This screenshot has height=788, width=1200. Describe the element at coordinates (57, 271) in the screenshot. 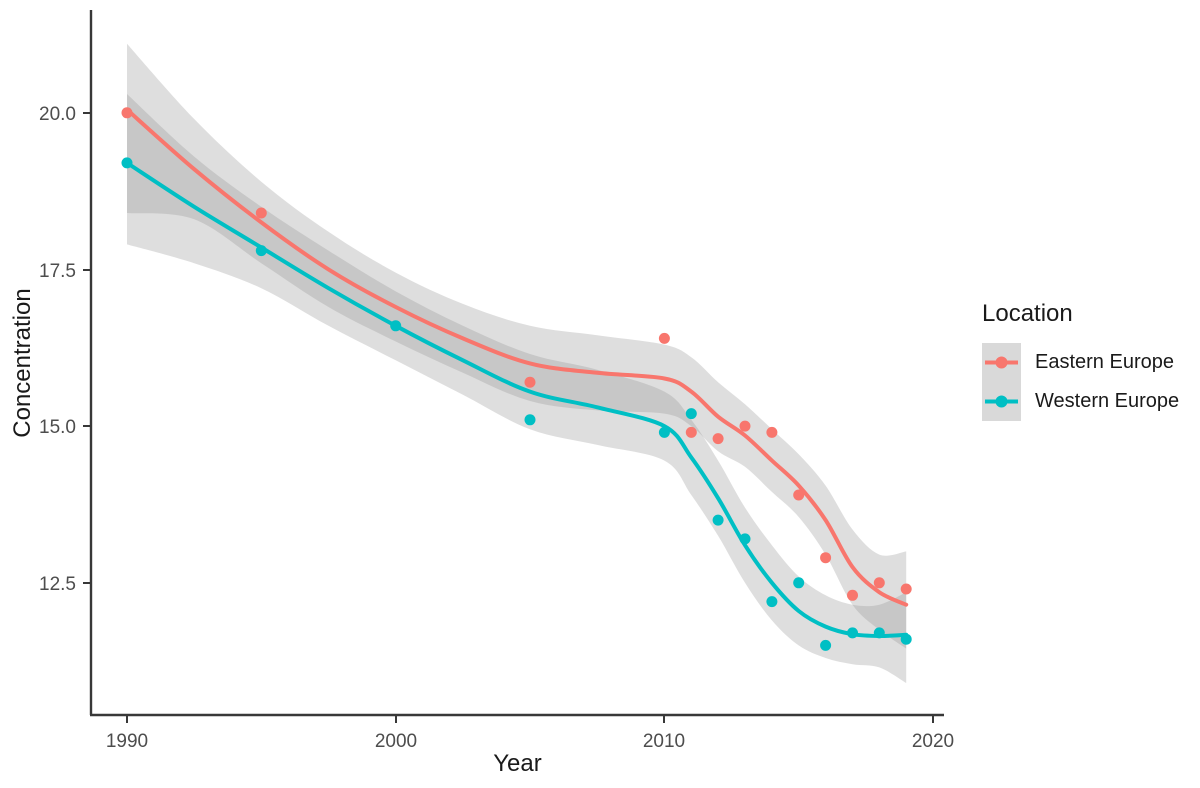

I see `y-tick-label-17-5: 17.5` at that location.